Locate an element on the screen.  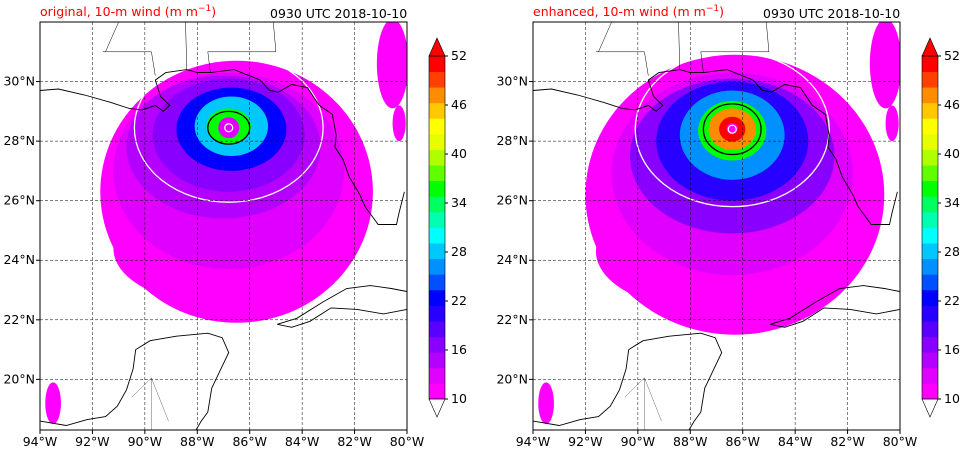
colorbar-extend-min is located at coordinates (930, 408).